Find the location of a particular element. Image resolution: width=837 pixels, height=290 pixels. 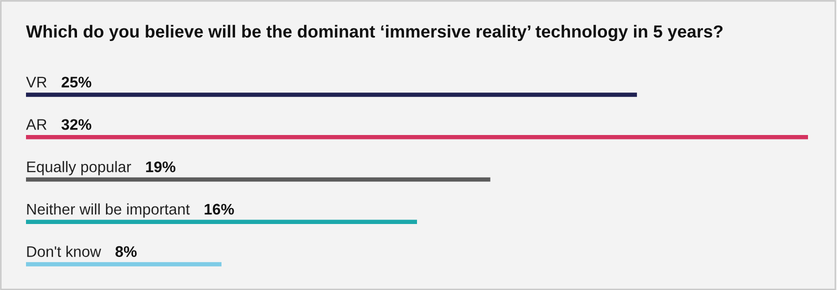

y-tick-label: Equally popular is located at coordinates (79, 168).